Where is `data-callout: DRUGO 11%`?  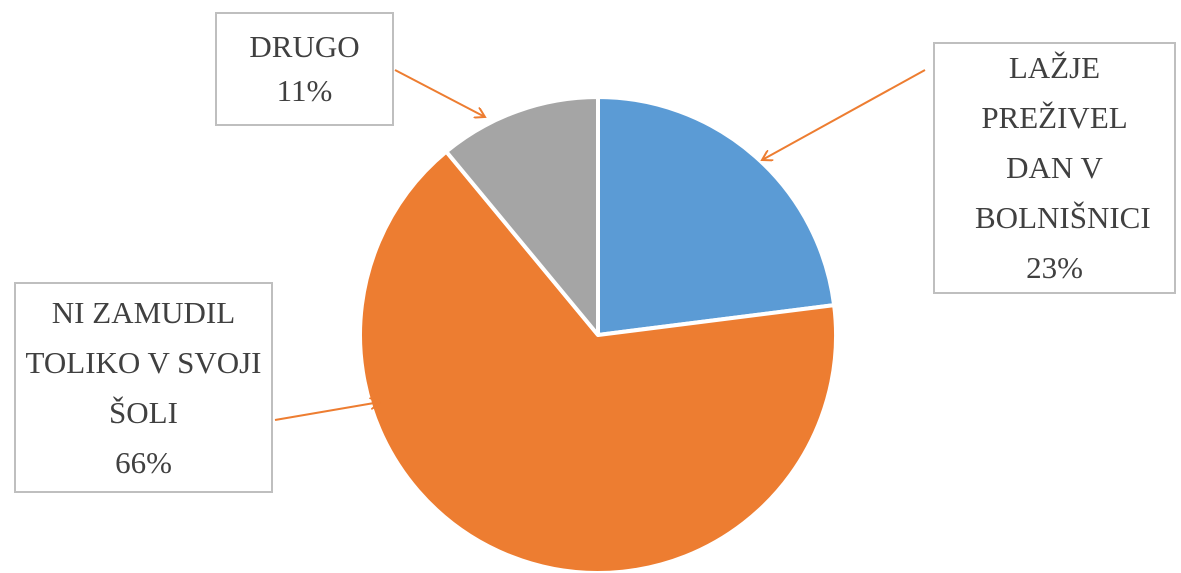 data-callout: DRUGO 11% is located at coordinates (304, 69).